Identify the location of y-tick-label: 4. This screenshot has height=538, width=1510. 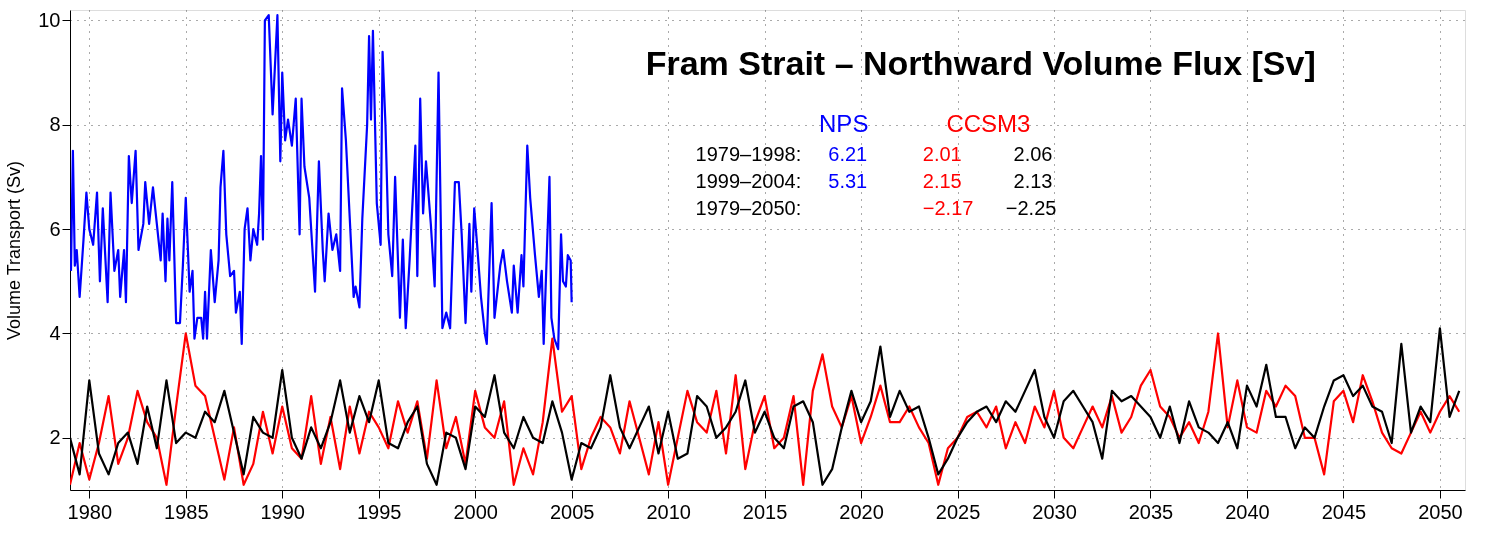
(55, 332).